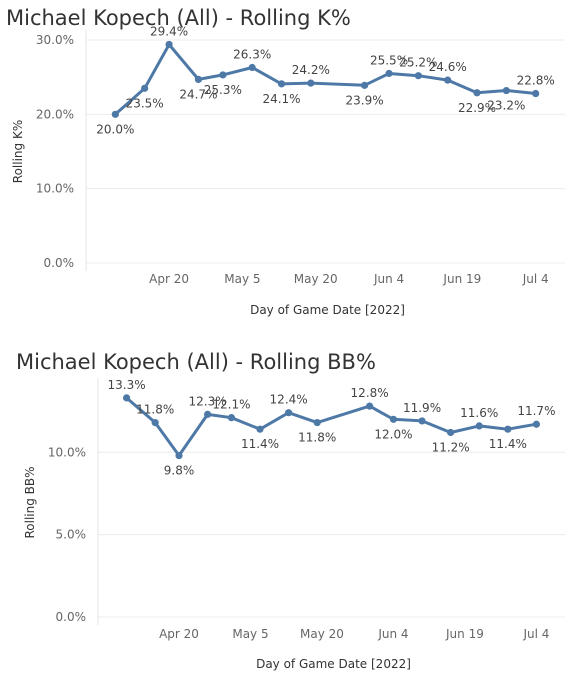 This screenshot has height=677, width=574. Describe the element at coordinates (196, 362) in the screenshot. I see `chart-title: Michael Kopech (All) - Rolling BB%` at that location.